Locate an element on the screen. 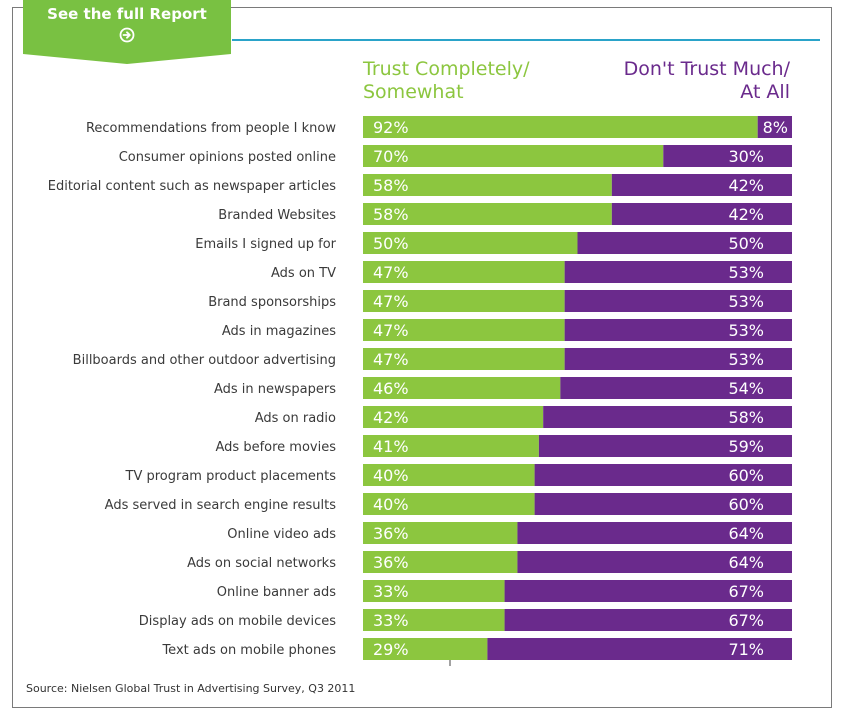 The width and height of the screenshot is (845, 722). category-label-13: Ads served in search engine results is located at coordinates (221, 505).